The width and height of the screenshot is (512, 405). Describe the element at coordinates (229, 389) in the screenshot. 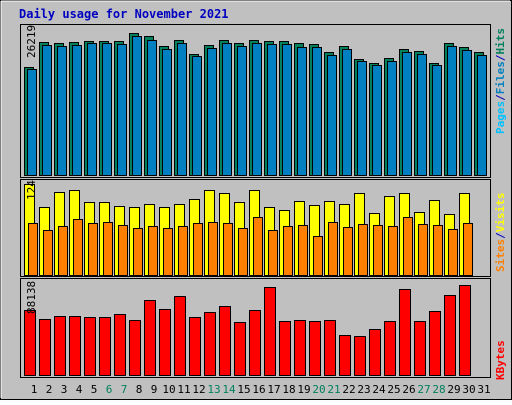

I see `day-label-14: 14` at that location.